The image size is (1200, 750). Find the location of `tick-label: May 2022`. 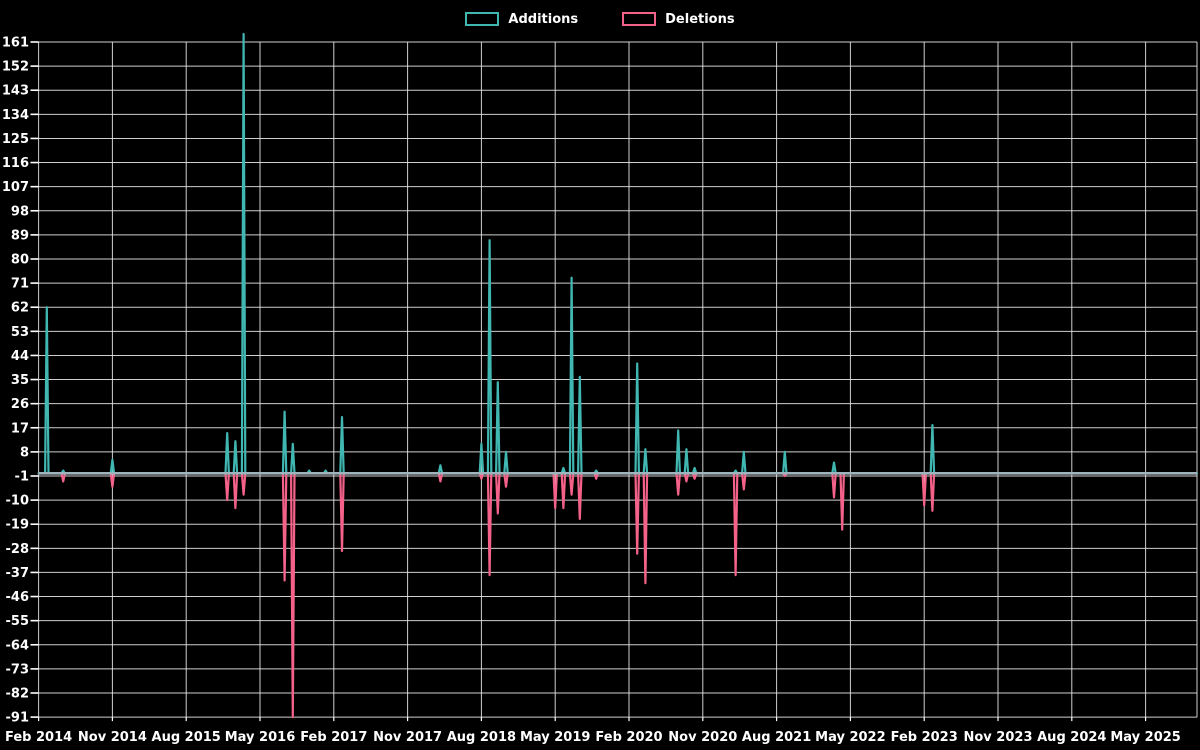

tick-label: May 2022 is located at coordinates (850, 737).